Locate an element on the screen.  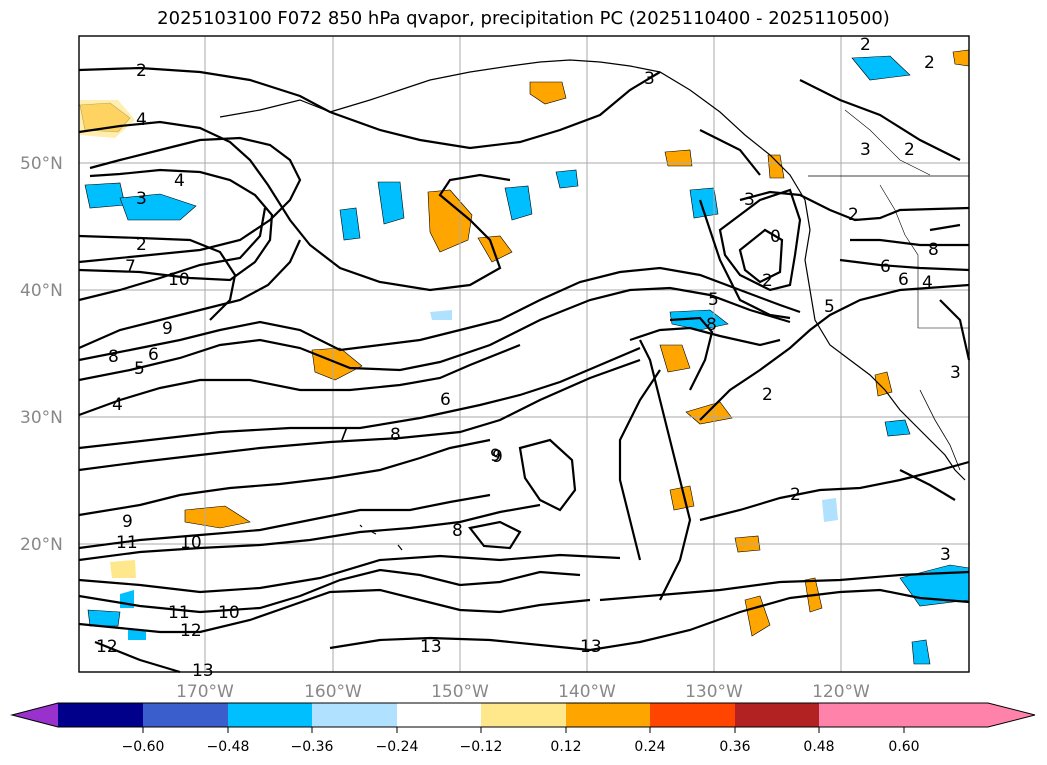
lon-label: 150°W is located at coordinates (460, 692).